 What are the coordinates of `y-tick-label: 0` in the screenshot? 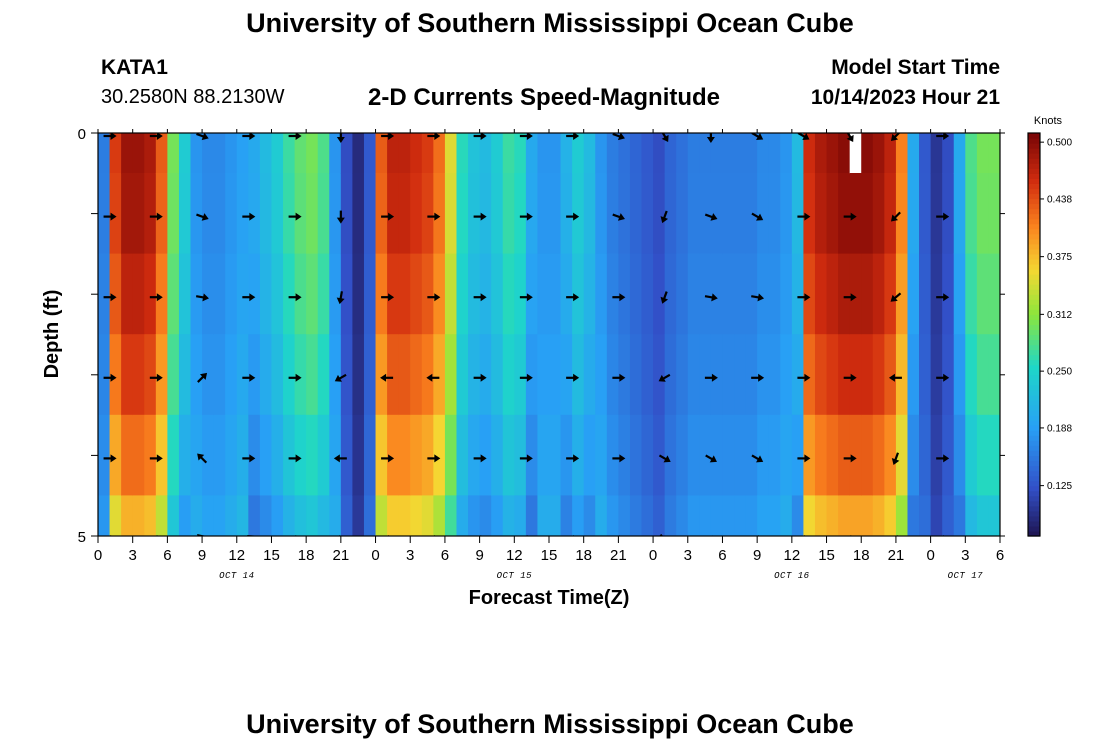 It's located at (82, 134).